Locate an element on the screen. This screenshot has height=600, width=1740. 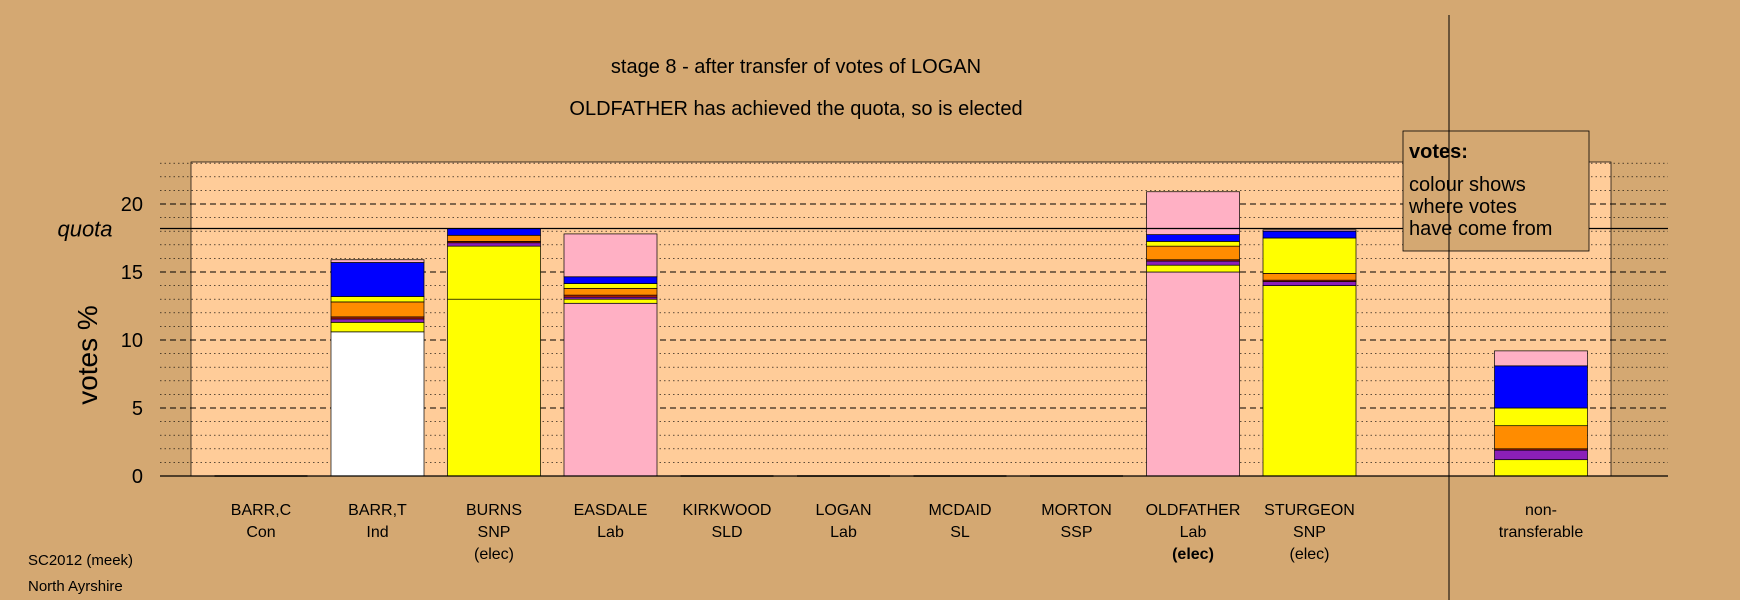
candidate-kirkwood-label-line: SLD is located at coordinates (726, 532).